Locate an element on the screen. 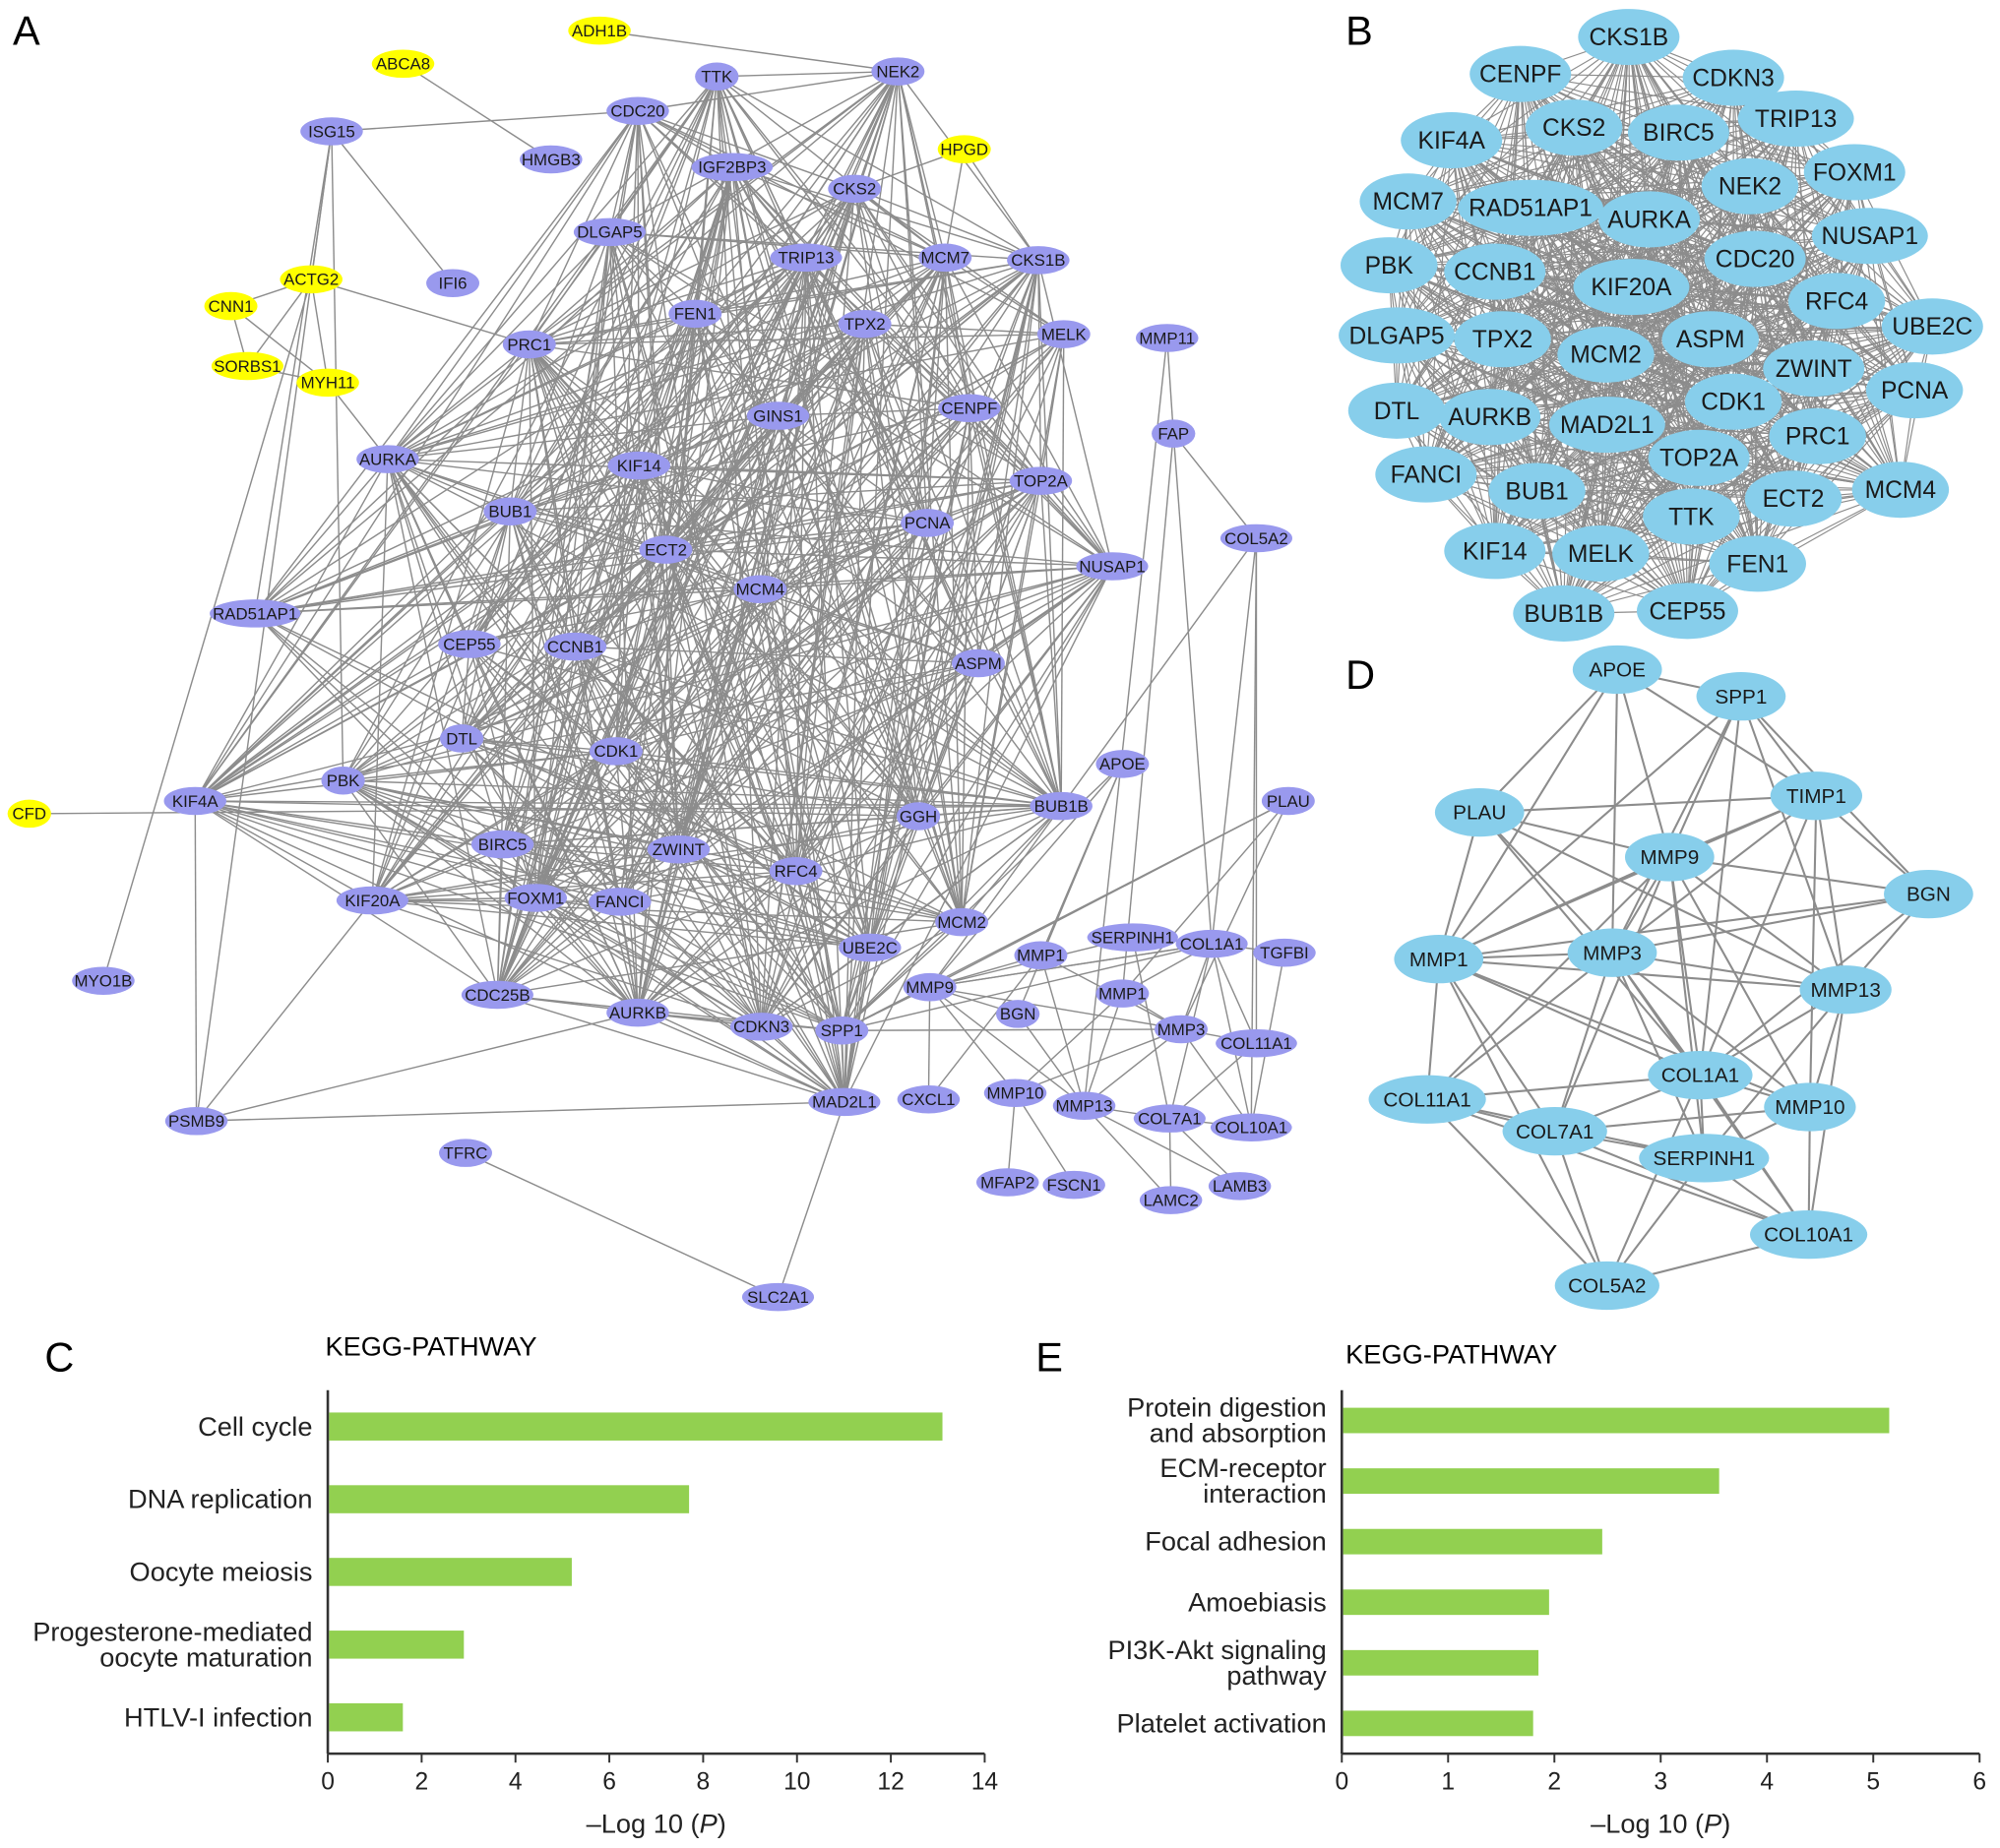 The width and height of the screenshot is (2000, 1848). panel-label-d: D is located at coordinates (1360, 674).